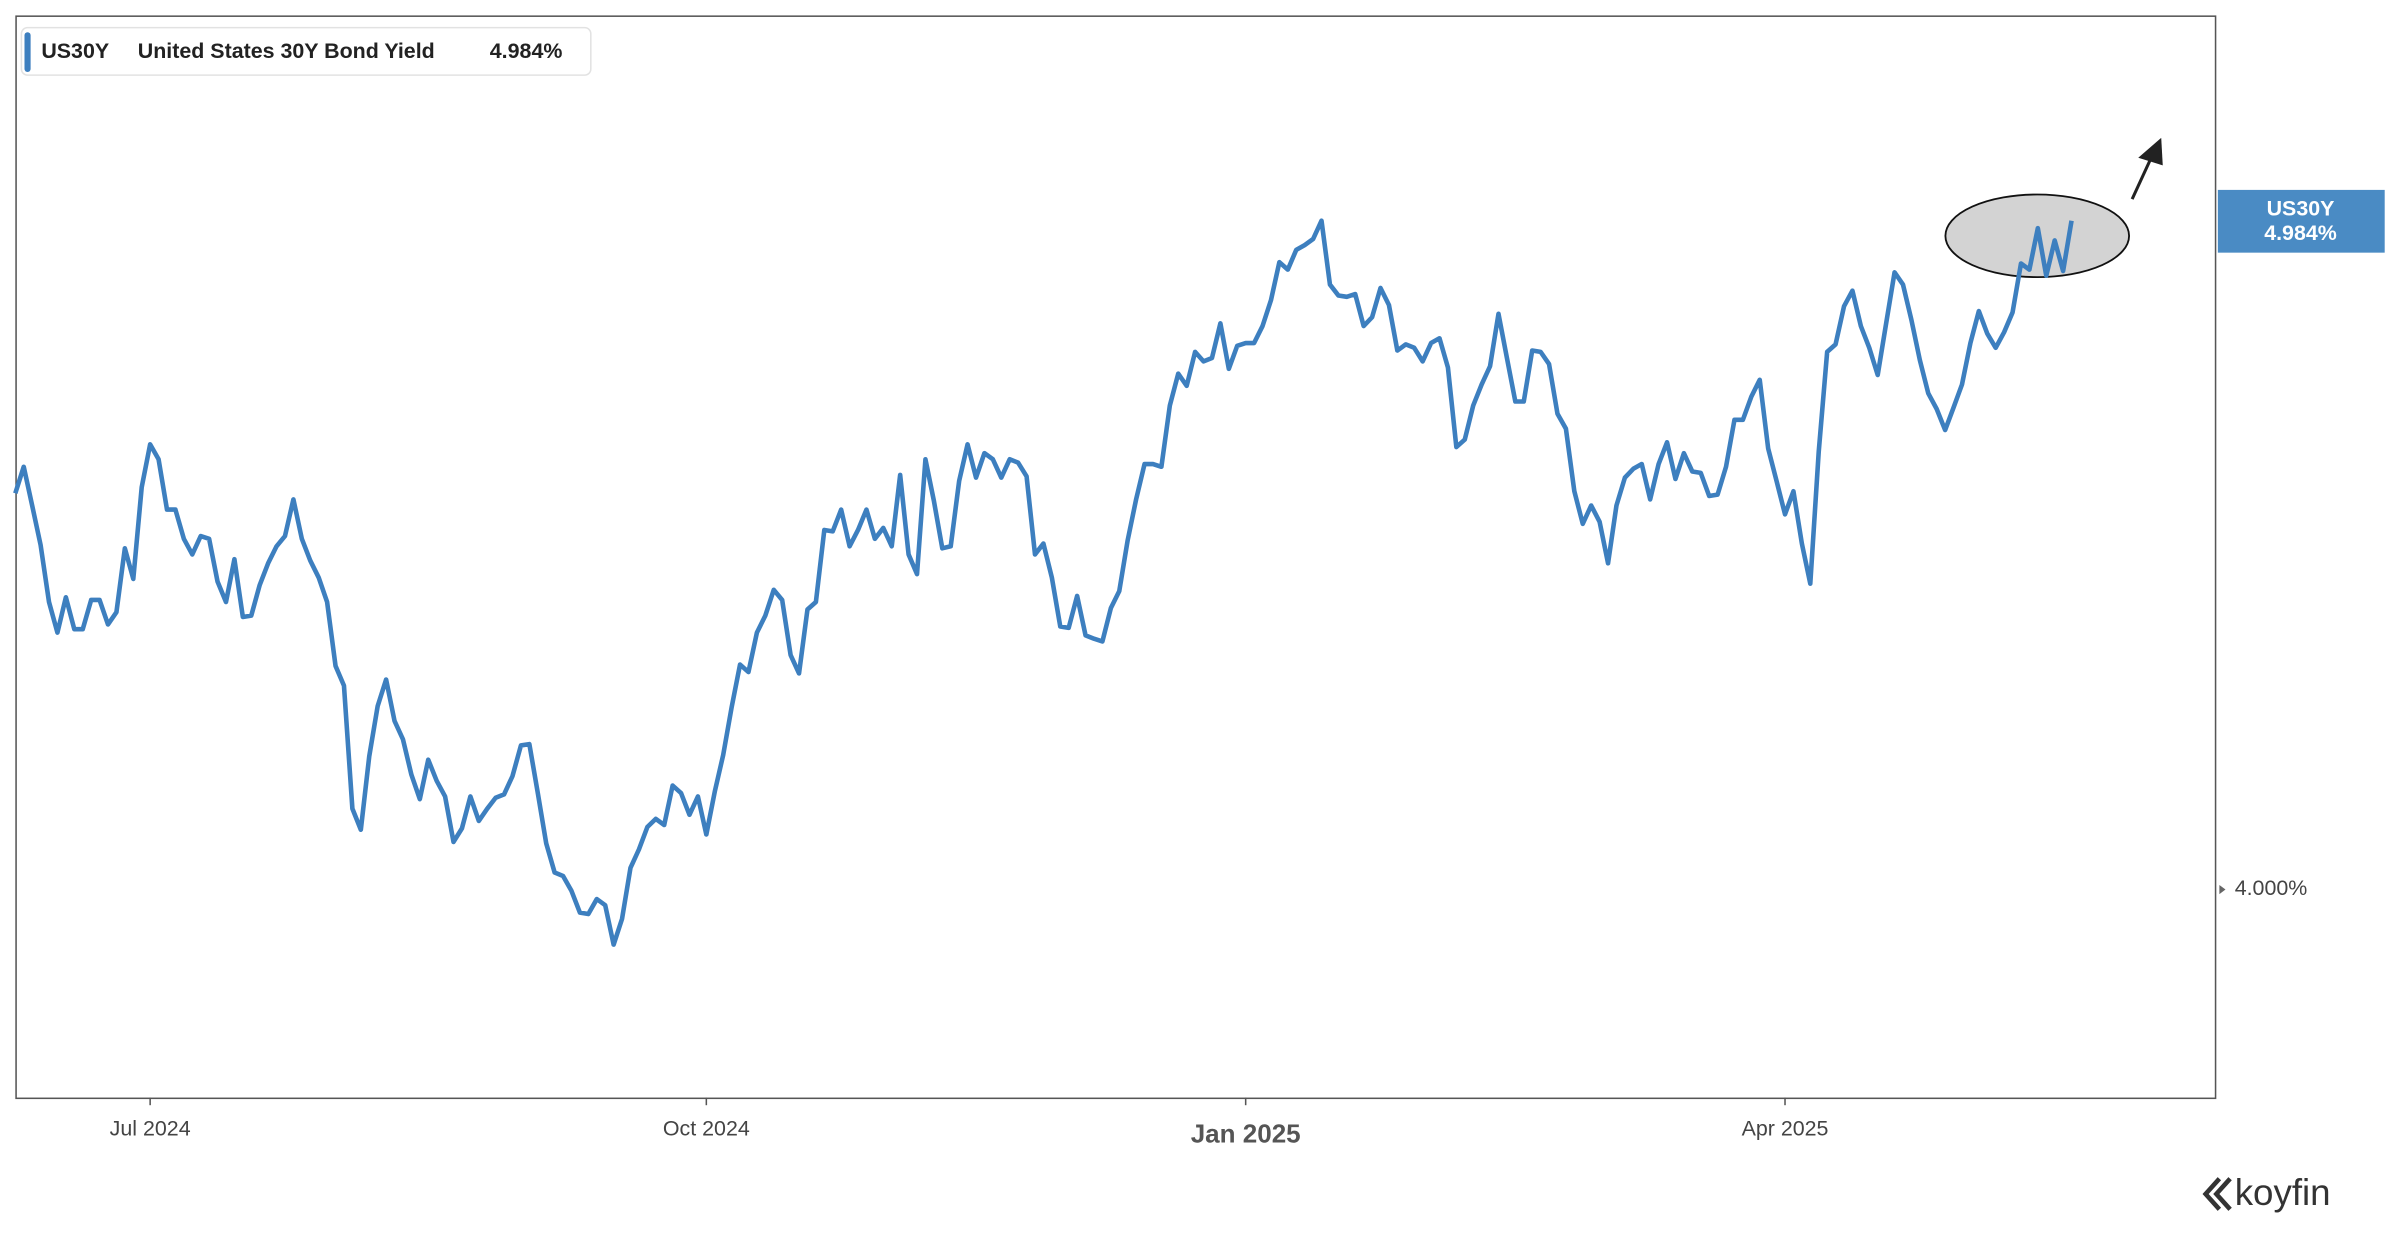  I want to click on arrow-shaft, so click(2141, 179).